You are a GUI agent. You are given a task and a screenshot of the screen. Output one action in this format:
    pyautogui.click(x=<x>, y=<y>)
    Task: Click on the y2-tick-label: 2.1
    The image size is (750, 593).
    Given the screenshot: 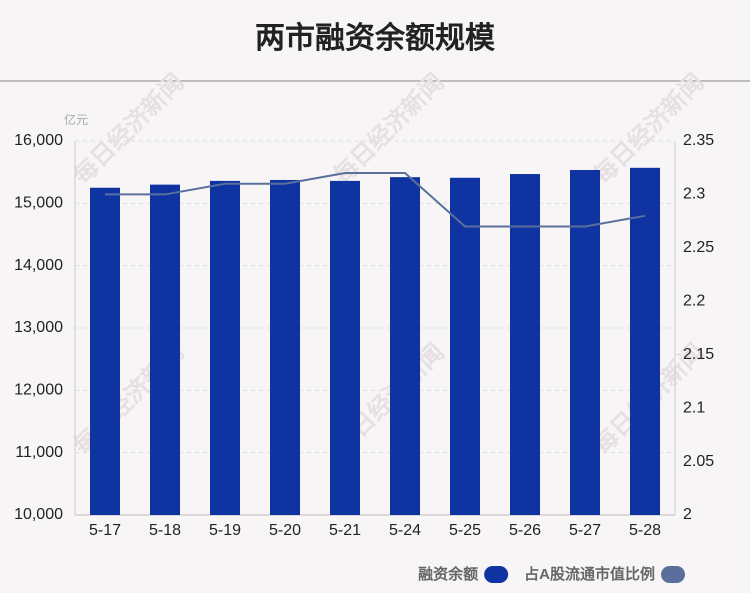 What is the action you would take?
    pyautogui.click(x=694, y=407)
    